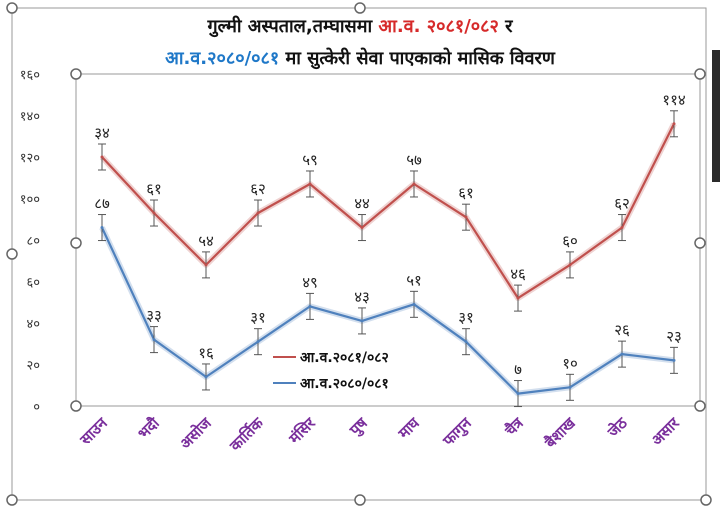 This screenshot has width=720, height=526. I want to click on chart-title-line1: गुल्मी अस्पताल,तम्घासमा आ.व. २०८१/०८२ र, so click(359, 26).